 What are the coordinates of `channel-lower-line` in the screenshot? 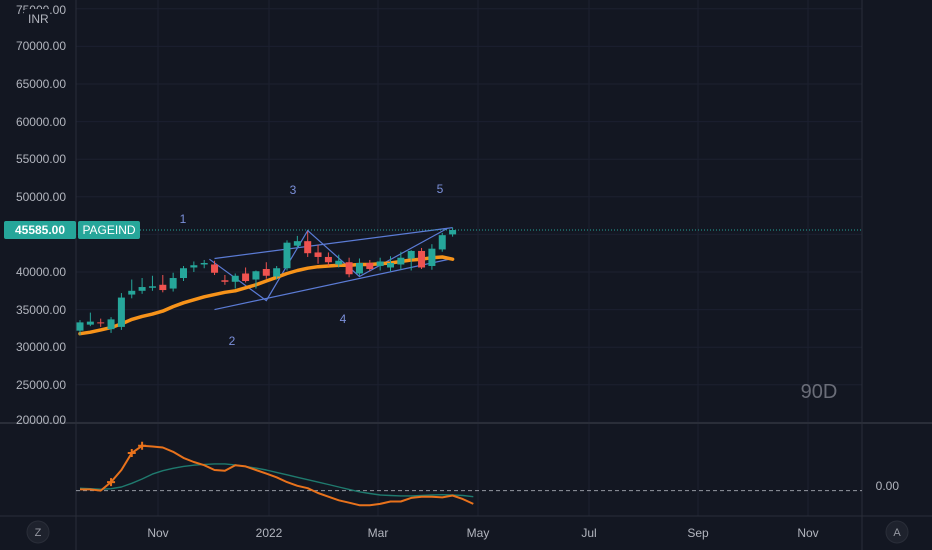 It's located at (333, 284).